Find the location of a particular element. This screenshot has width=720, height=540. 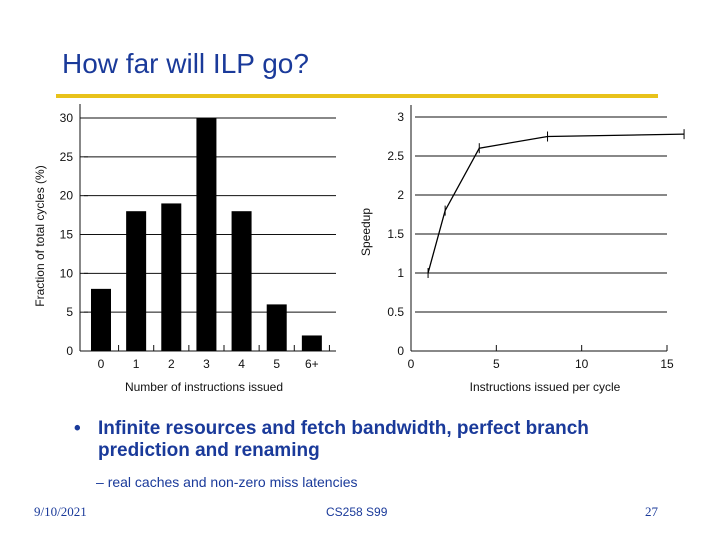

y-axis-label: Speedup is located at coordinates (366, 232).